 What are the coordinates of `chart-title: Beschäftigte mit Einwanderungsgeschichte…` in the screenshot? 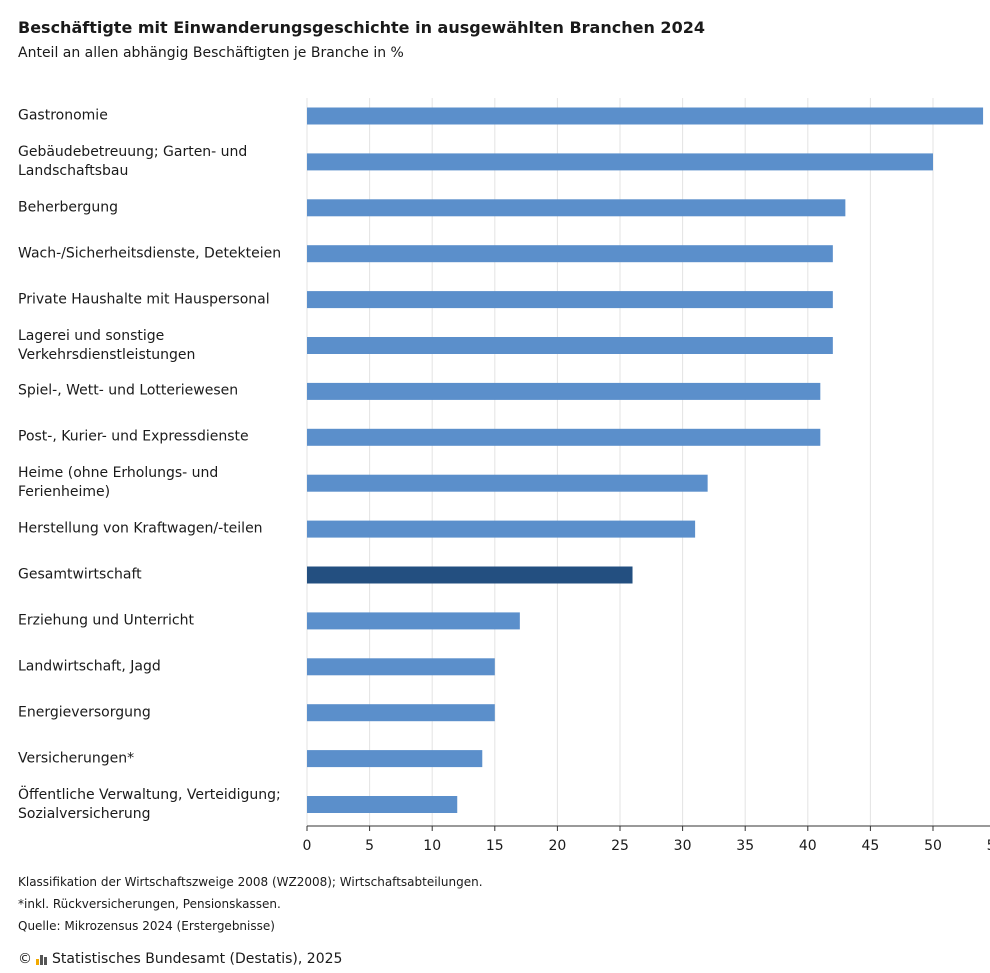 It's located at (361, 27).